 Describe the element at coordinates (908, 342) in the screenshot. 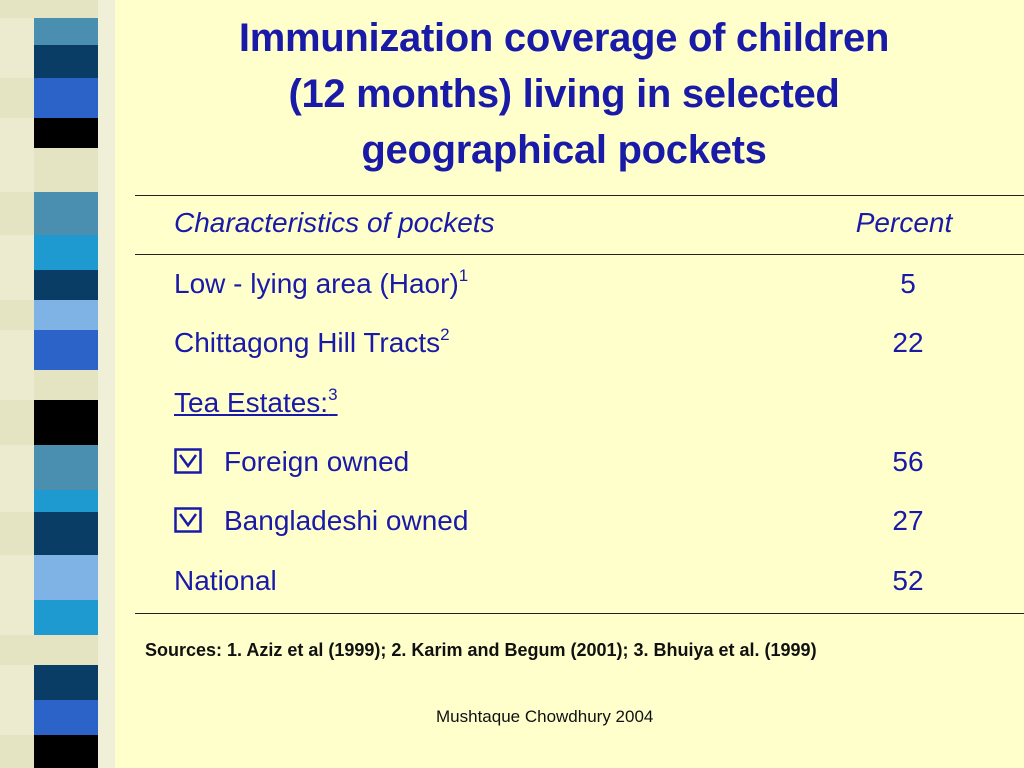

I see `row-value: 22` at that location.